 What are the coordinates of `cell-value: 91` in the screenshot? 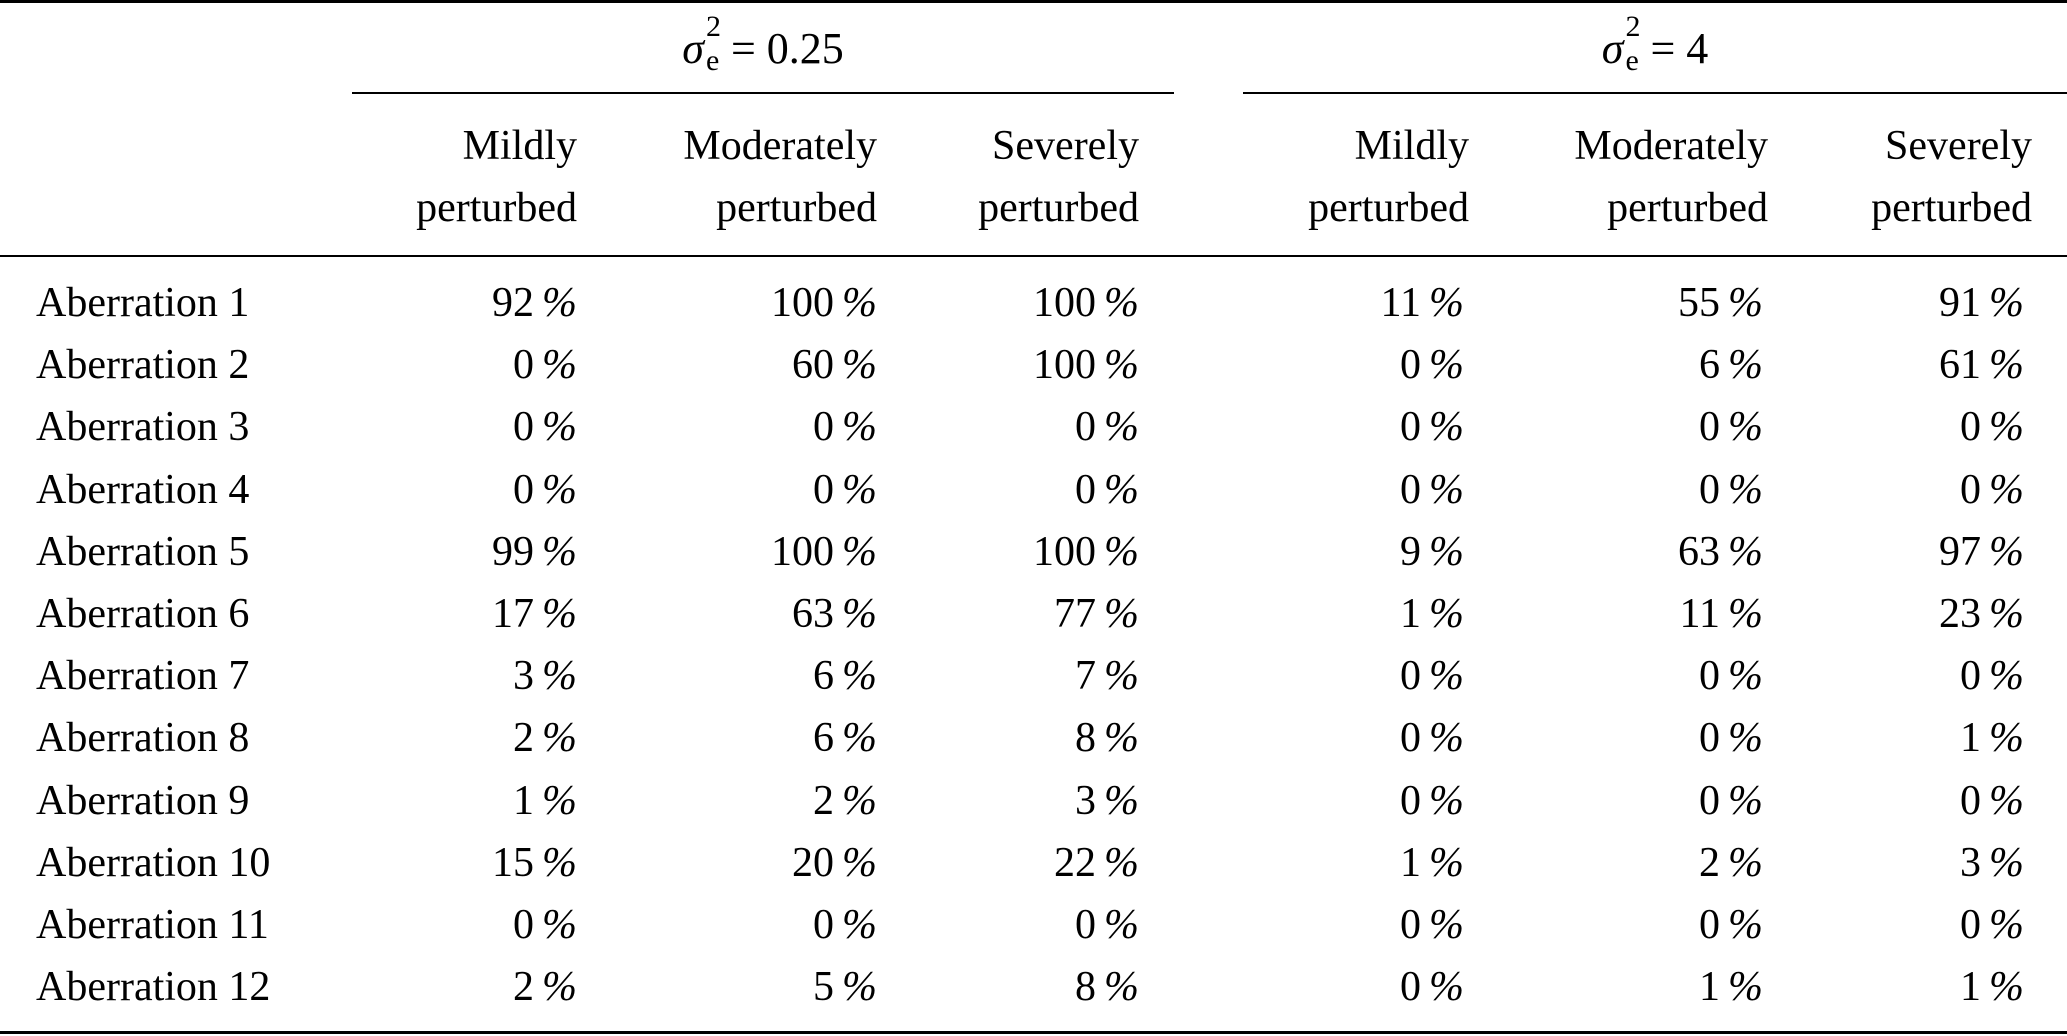 It's located at (1960, 303).